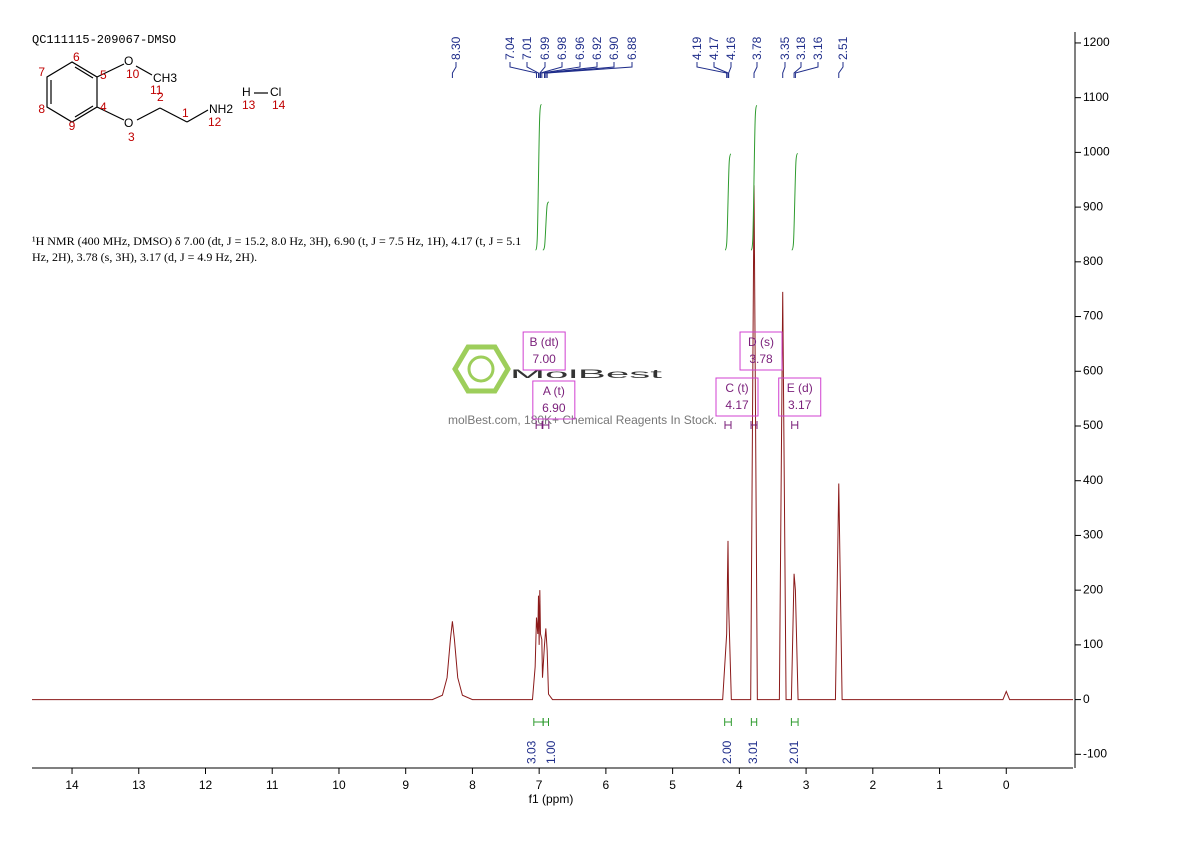 This screenshot has height=841, width=1190. What do you see at coordinates (206, 785) in the screenshot?
I see `x-tick-label: 12` at bounding box center [206, 785].